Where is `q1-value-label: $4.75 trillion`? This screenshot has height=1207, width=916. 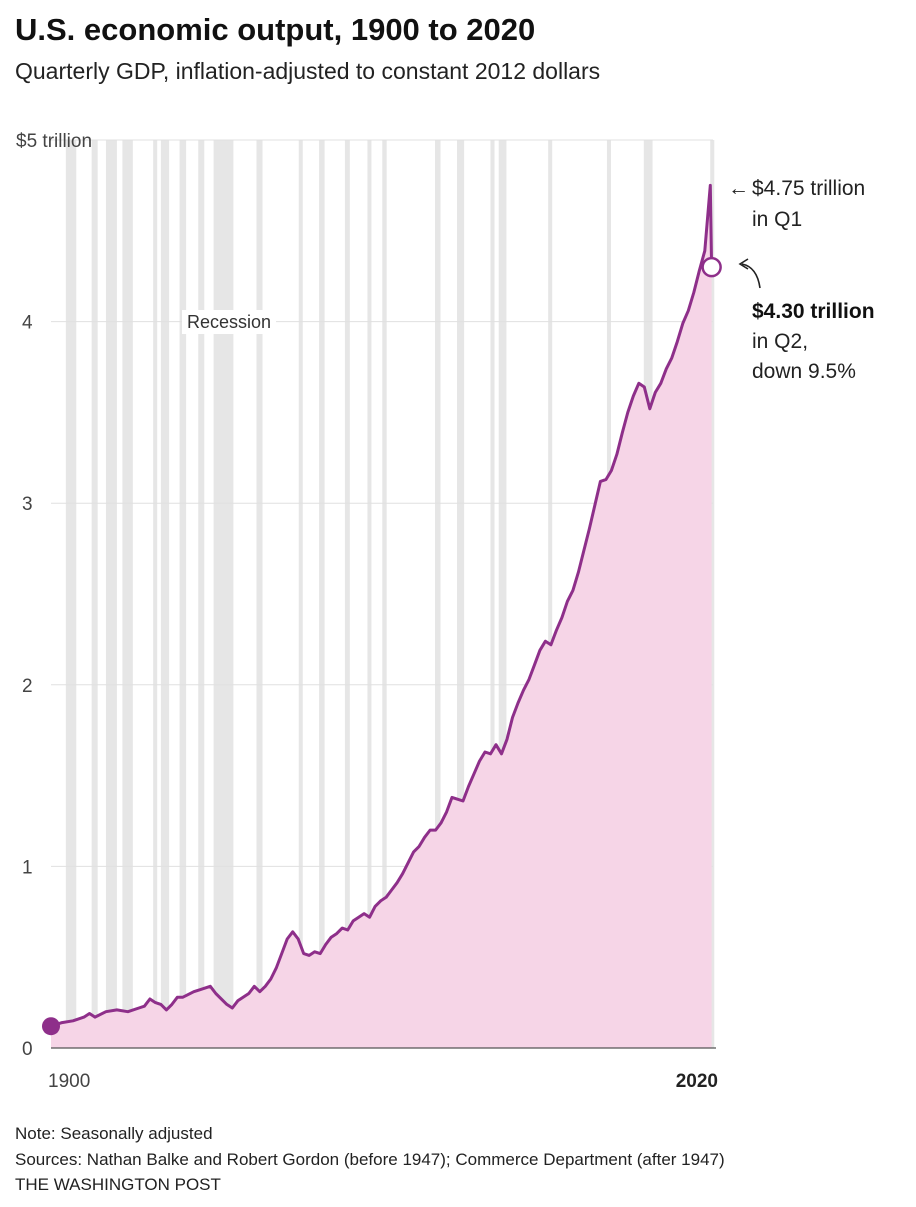
q1-value-label: $4.75 trillion is located at coordinates (808, 188).